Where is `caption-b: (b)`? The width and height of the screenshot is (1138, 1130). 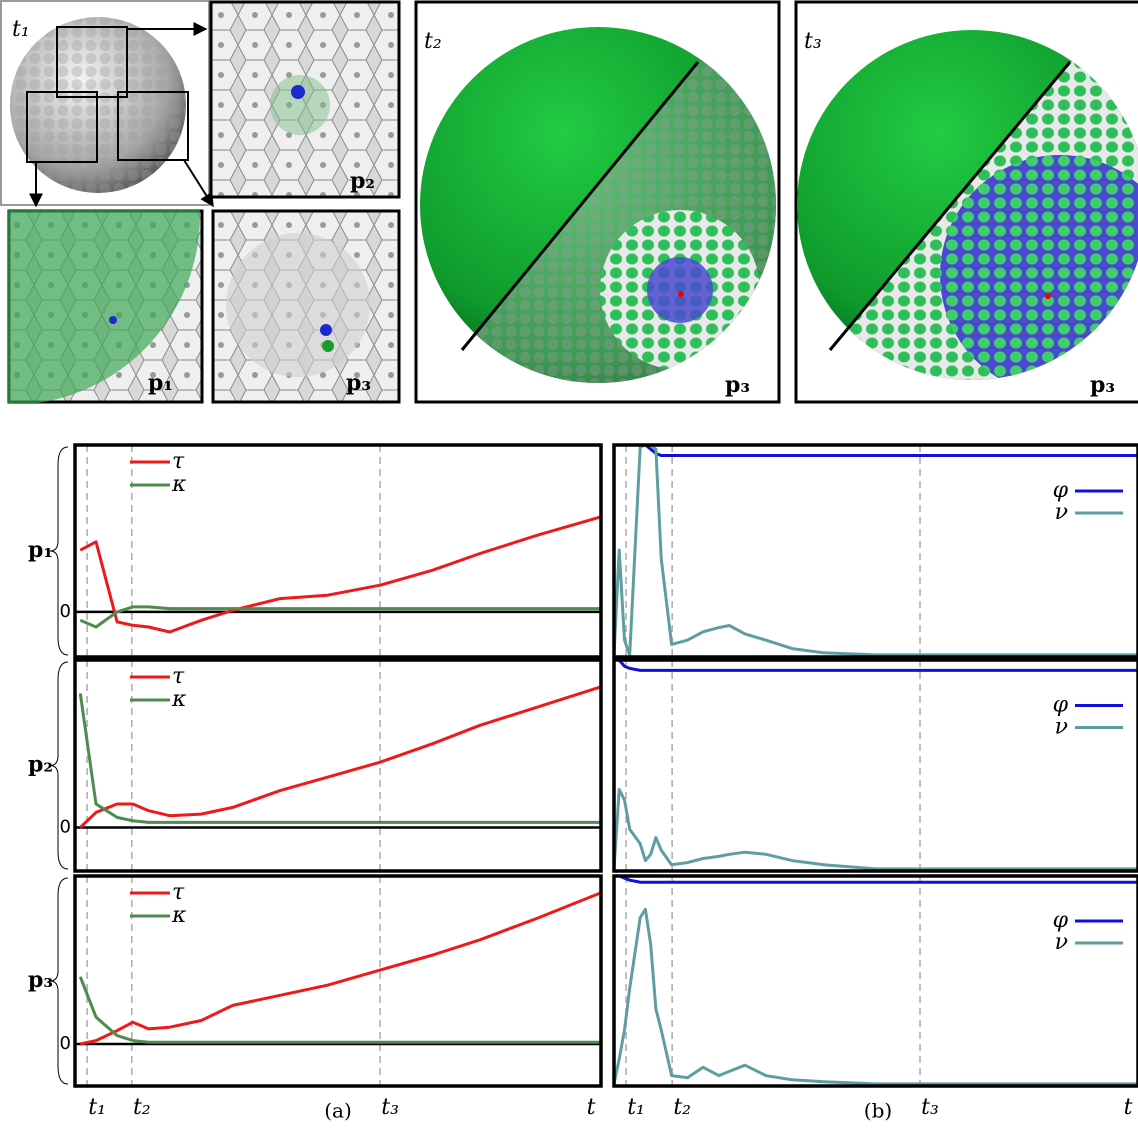 caption-b: (b) is located at coordinates (878, 1111).